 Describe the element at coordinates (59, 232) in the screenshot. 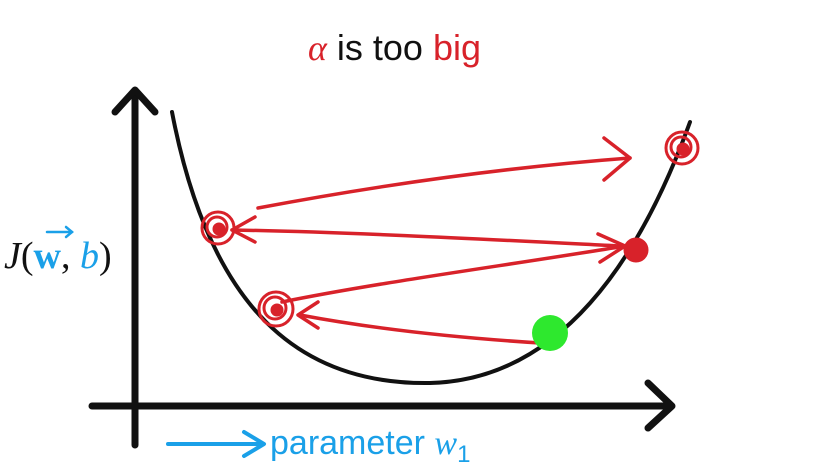

I see `vector-arrow-icon` at that location.